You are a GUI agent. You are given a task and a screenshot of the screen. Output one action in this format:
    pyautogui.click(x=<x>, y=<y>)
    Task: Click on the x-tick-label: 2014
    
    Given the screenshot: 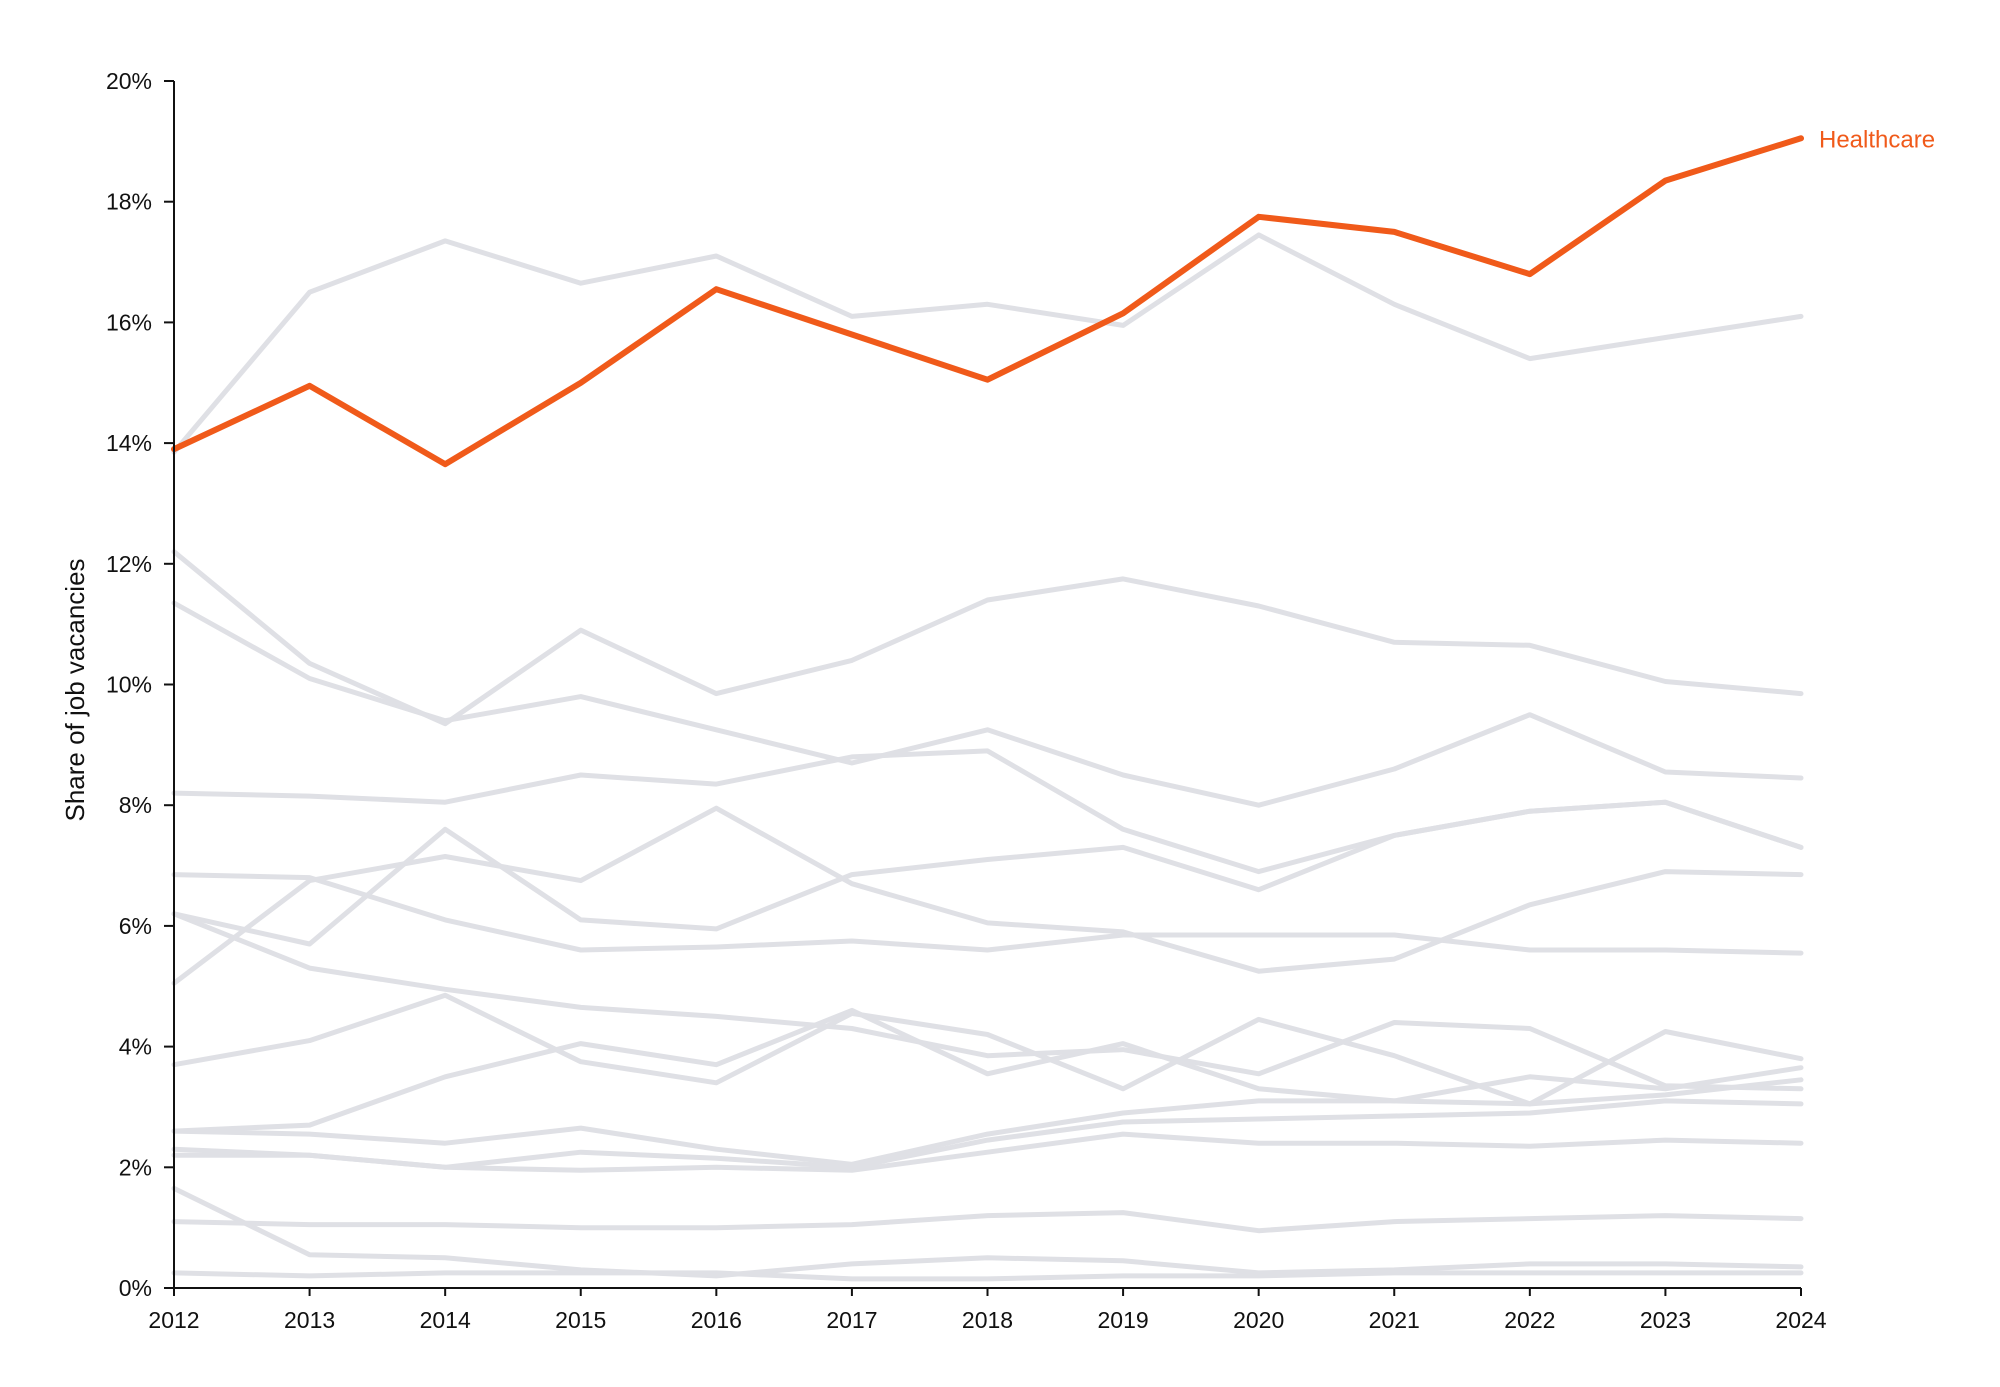 What is the action you would take?
    pyautogui.click(x=445, y=1320)
    